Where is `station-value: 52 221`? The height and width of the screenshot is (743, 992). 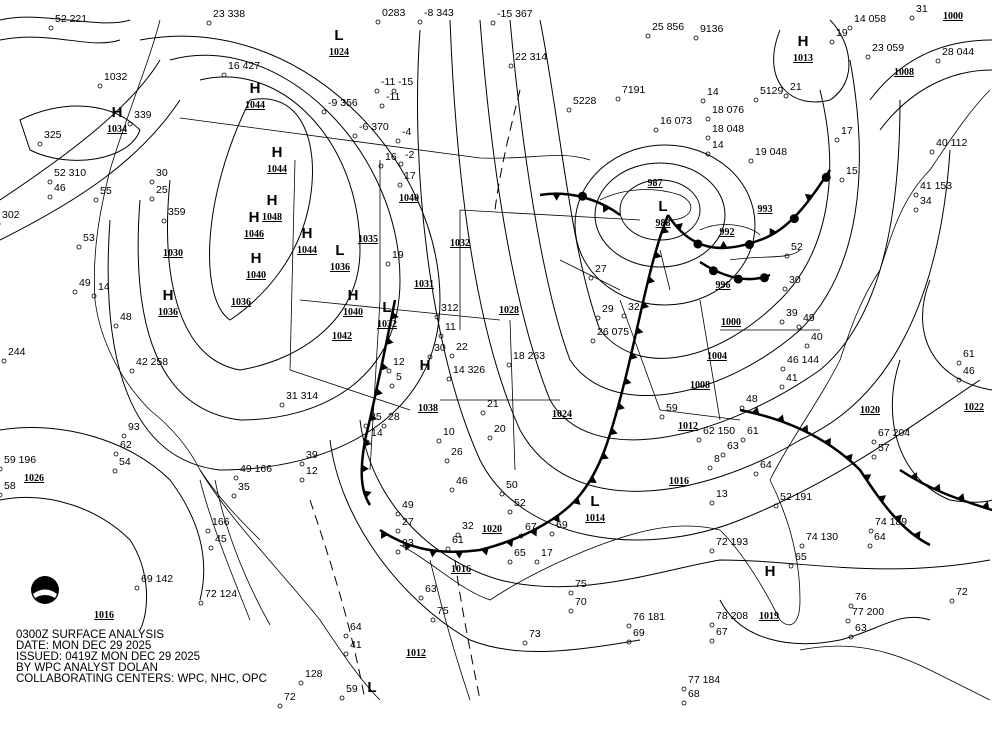
station-value: 52 221 is located at coordinates (71, 19).